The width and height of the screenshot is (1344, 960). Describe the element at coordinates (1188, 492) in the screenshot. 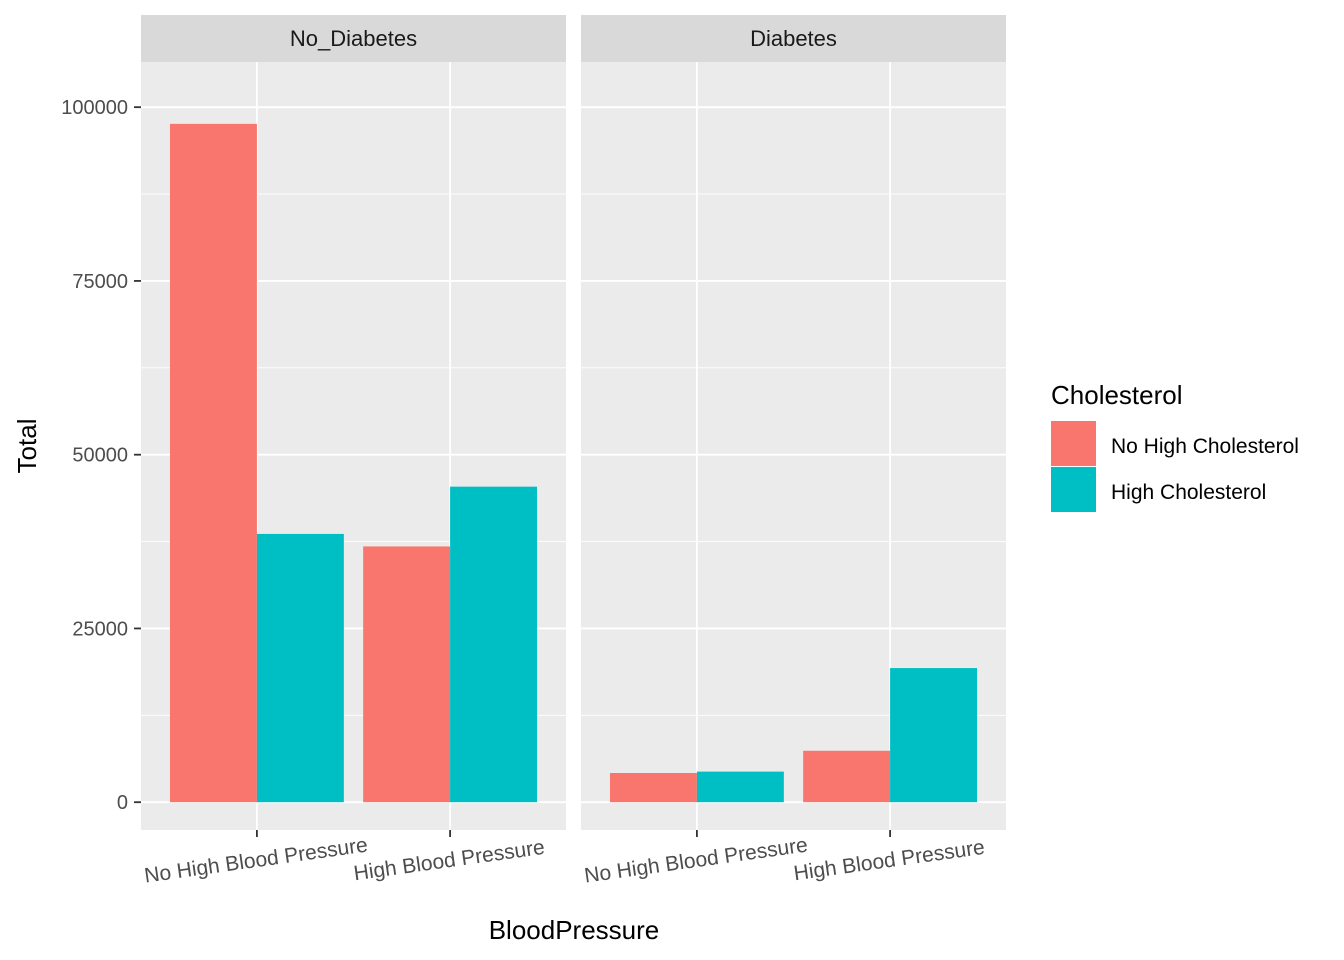

I see `legend-label-high-cholesterol: High Cholesterol` at that location.